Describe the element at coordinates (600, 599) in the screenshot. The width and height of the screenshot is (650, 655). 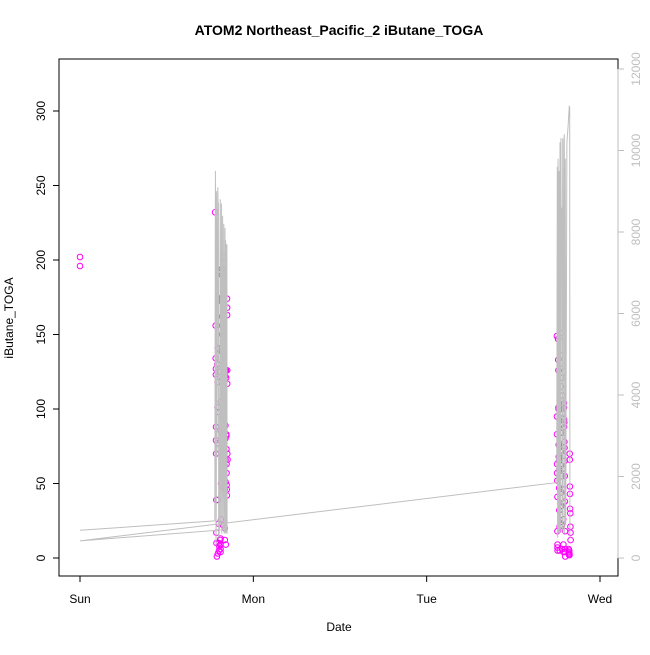
I see `x-tick-label: Wed` at that location.